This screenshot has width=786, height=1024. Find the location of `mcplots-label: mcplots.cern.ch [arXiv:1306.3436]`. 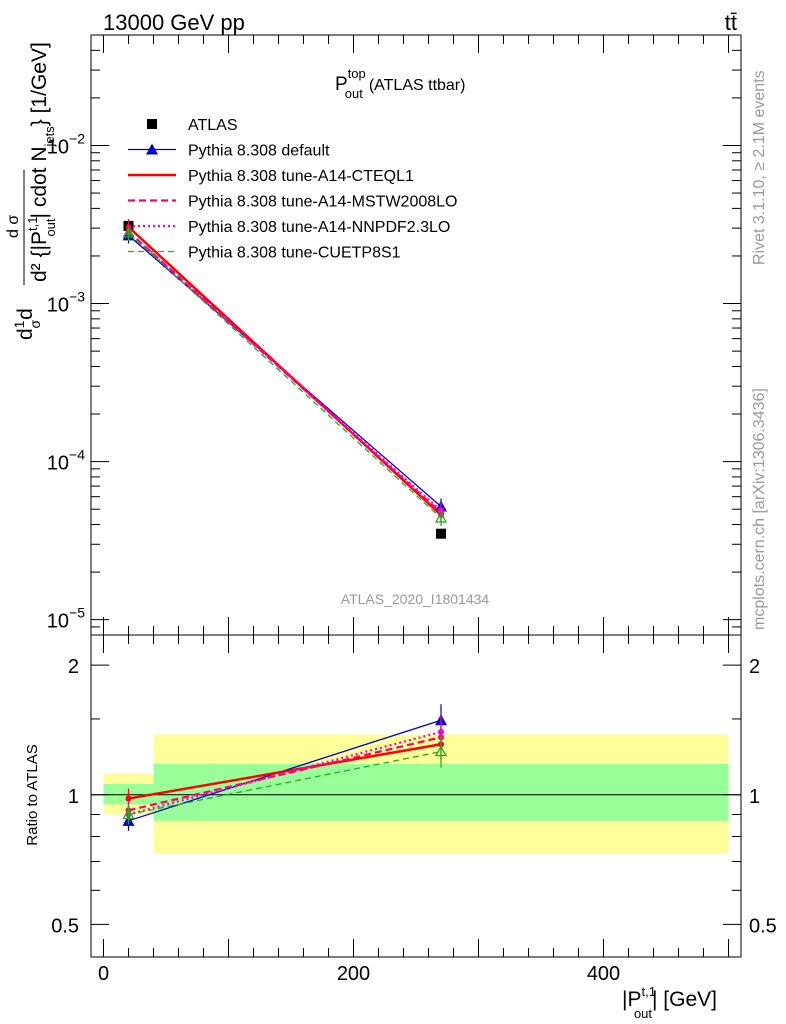

mcplots-label: mcplots.cern.ch [arXiv:1306.3436] is located at coordinates (759, 509).